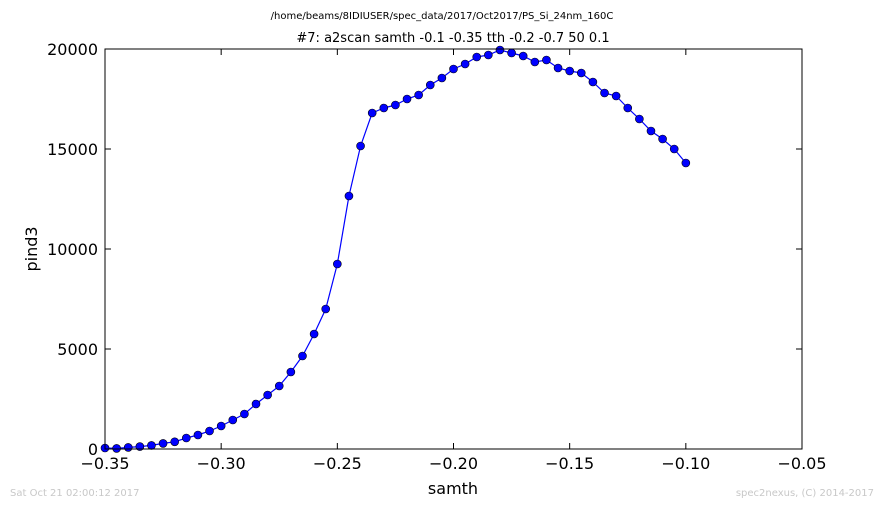 This screenshot has width=884, height=509. Describe the element at coordinates (31, 248) in the screenshot. I see `y-axis-label: pind3` at that location.